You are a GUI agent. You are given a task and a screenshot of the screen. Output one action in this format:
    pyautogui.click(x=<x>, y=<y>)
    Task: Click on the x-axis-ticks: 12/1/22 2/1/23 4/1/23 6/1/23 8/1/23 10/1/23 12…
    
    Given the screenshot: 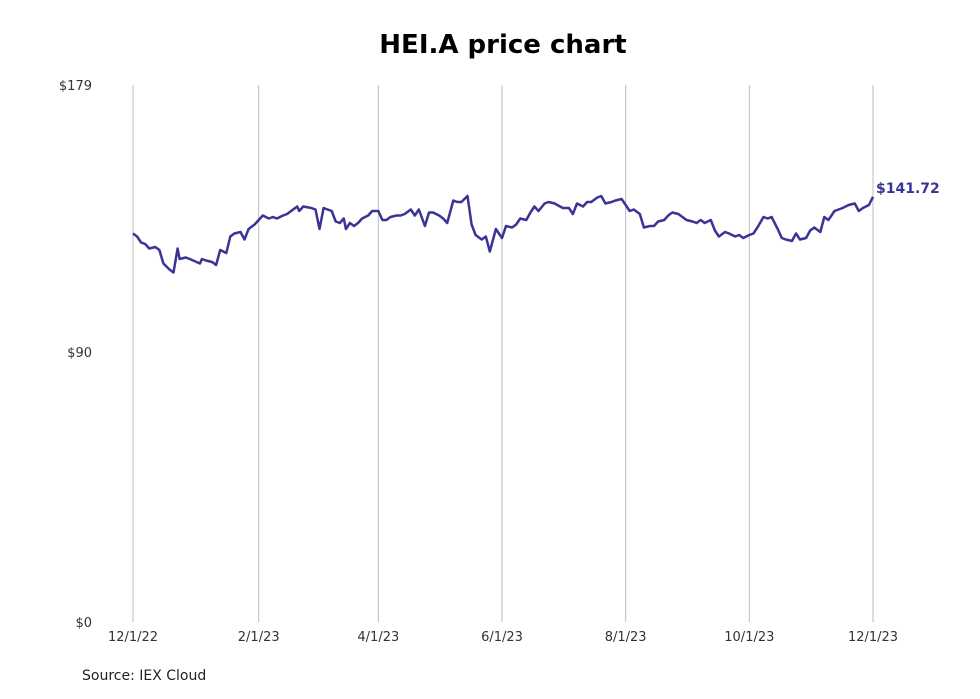 What is the action you would take?
    pyautogui.click(x=503, y=637)
    